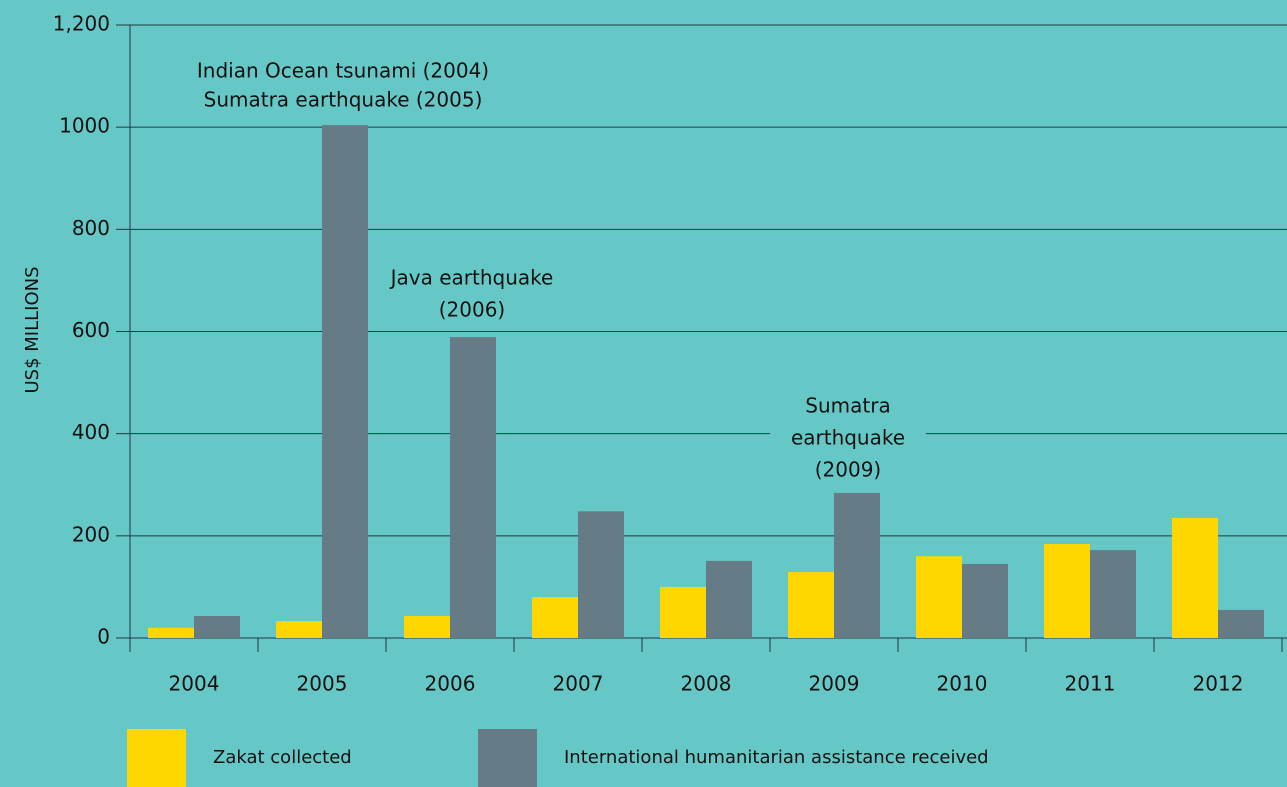  Describe the element at coordinates (343, 71) in the screenshot. I see `annotation: Indian Ocean tsunami (2004)` at that location.